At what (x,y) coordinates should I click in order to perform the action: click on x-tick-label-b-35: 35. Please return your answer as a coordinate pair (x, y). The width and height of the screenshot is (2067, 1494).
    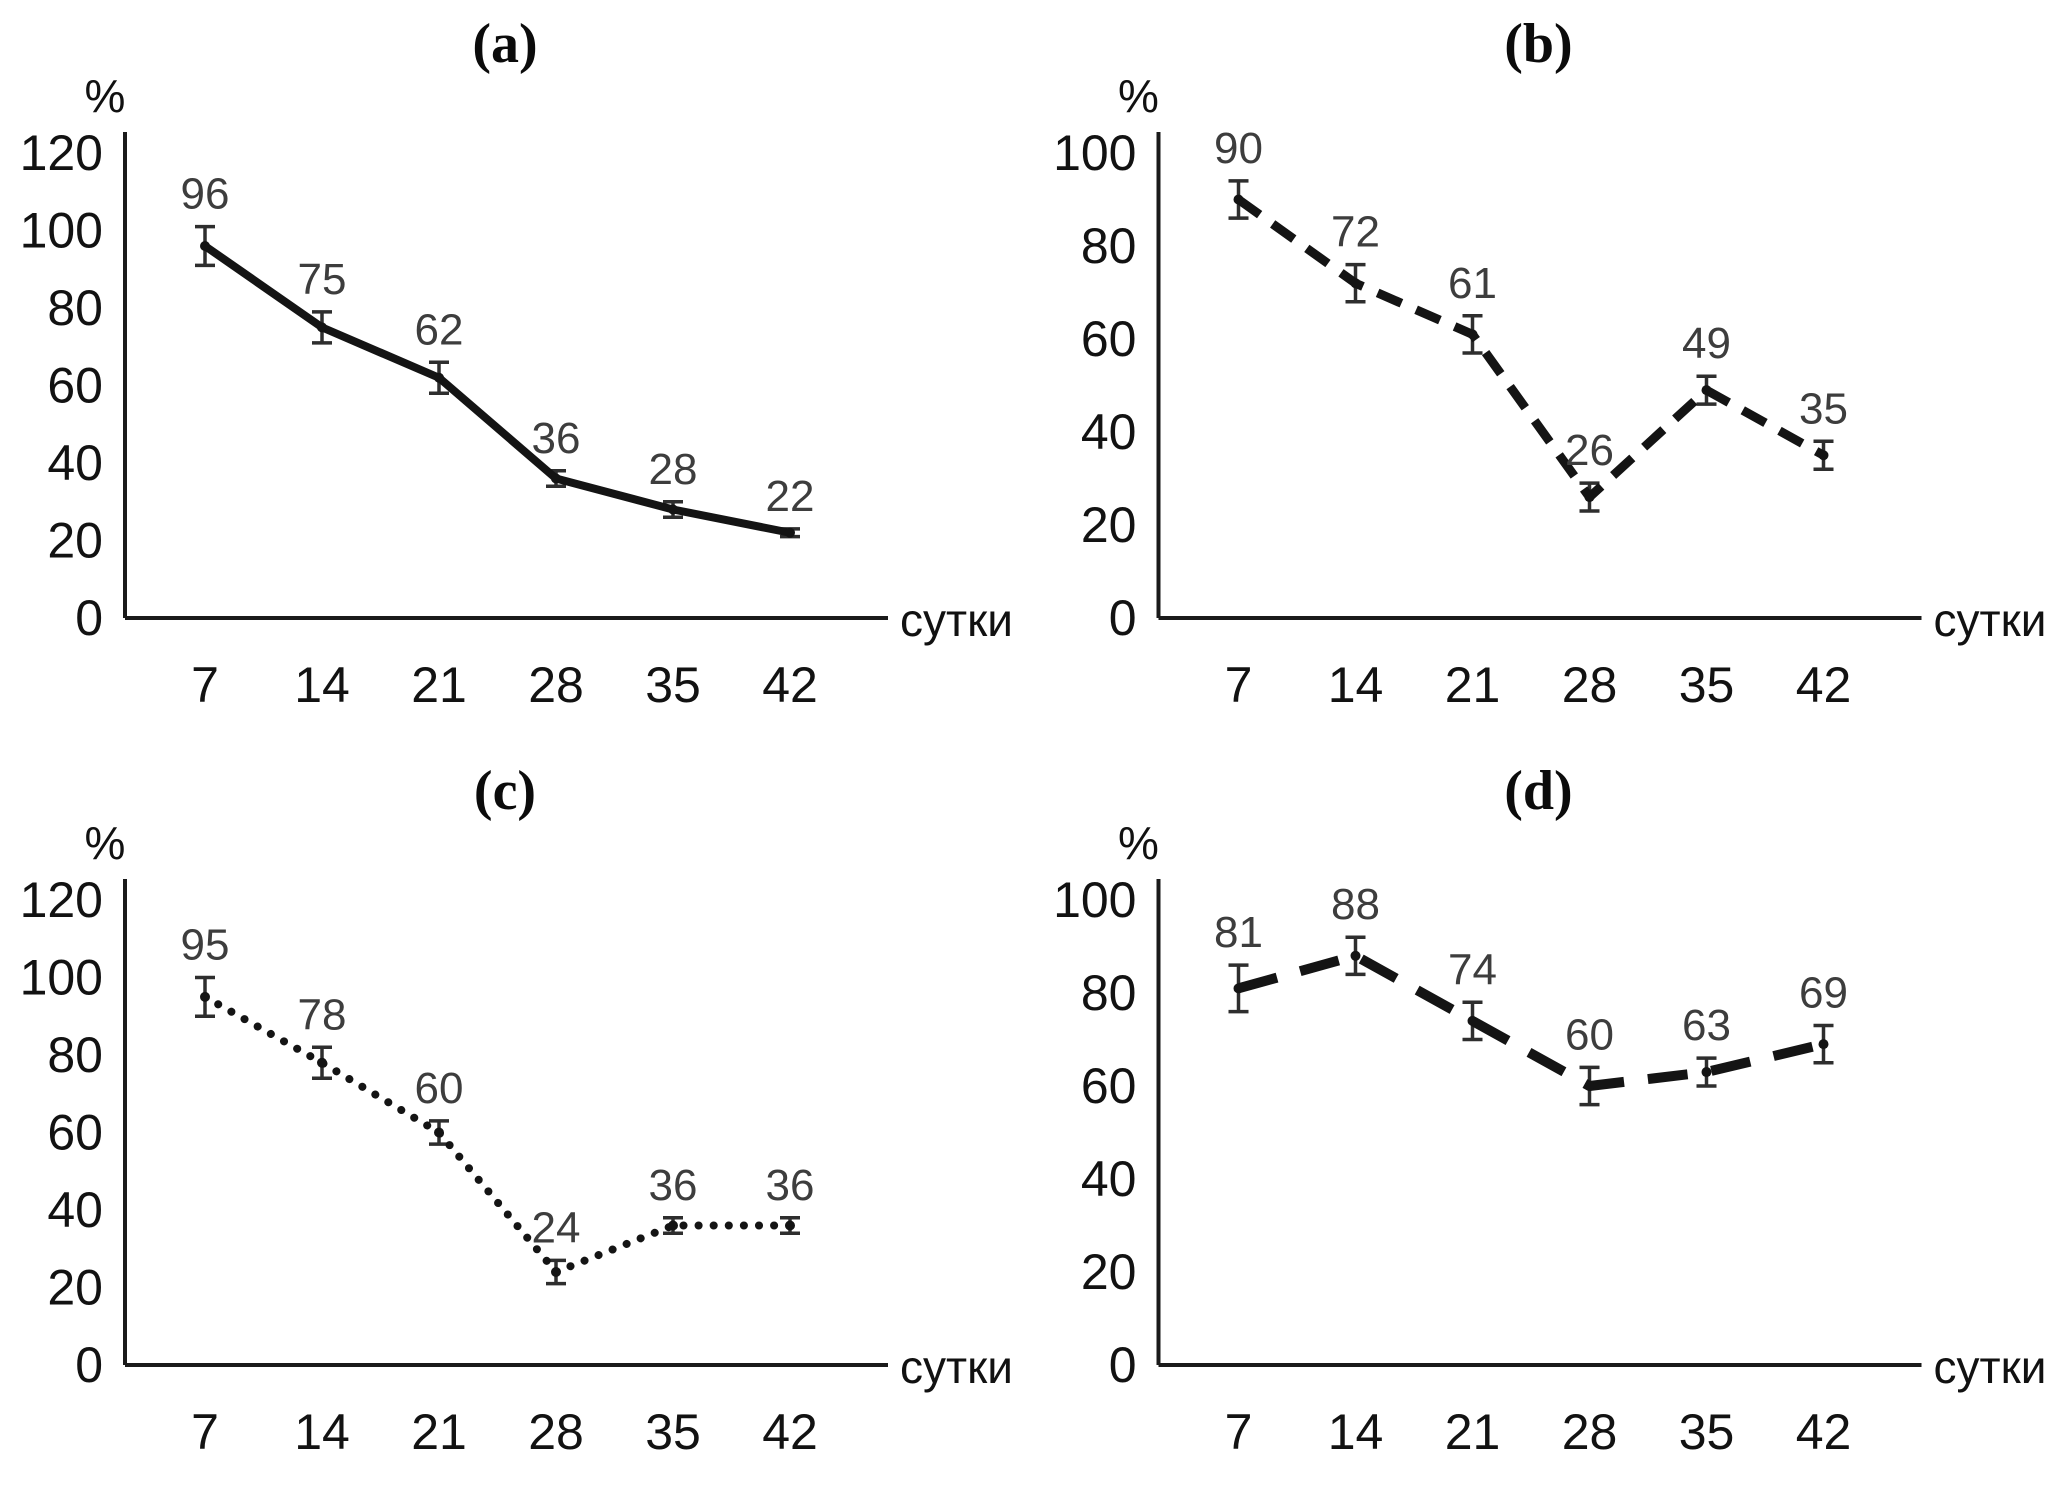
    Looking at the image, I should click on (1707, 685).